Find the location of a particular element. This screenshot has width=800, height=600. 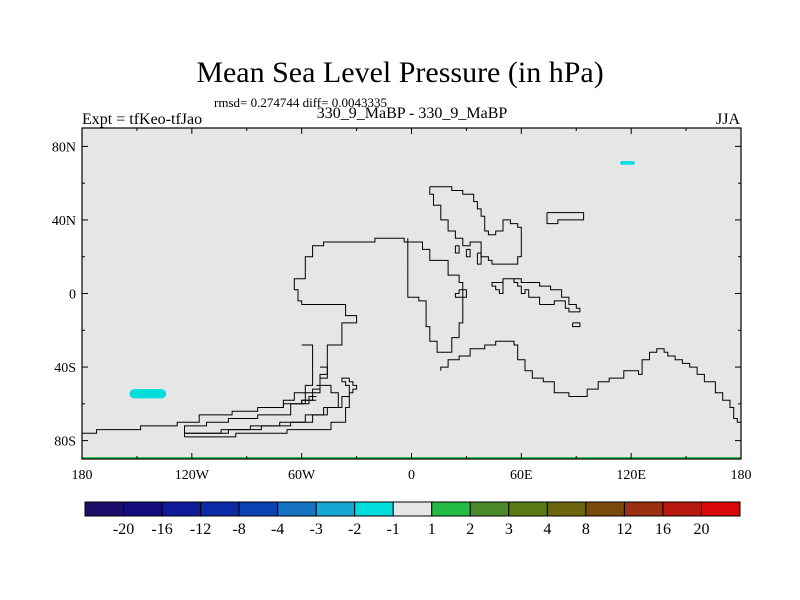

colorbar-label: -1 is located at coordinates (393, 529).